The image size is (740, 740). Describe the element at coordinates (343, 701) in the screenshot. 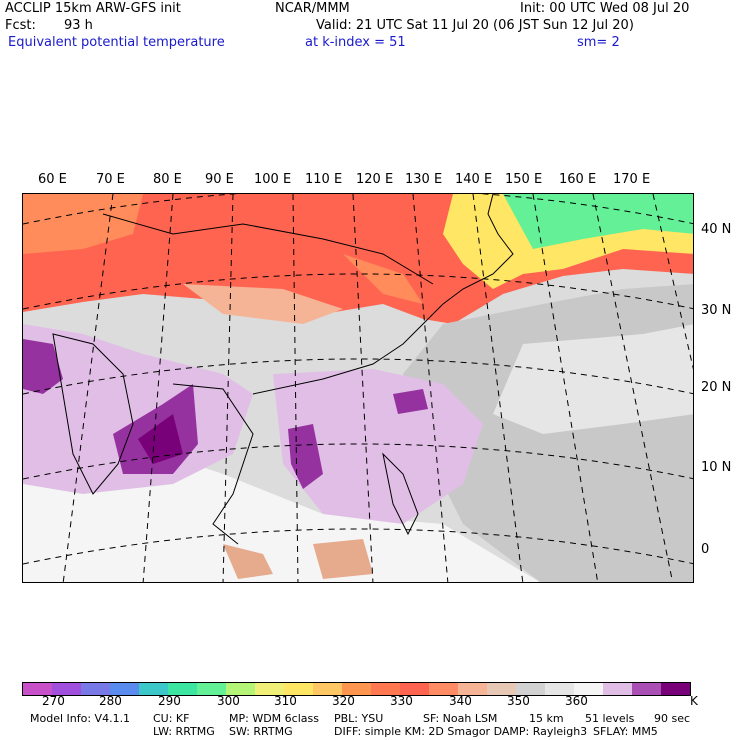

I see `colorbar-tick-label: 320` at that location.